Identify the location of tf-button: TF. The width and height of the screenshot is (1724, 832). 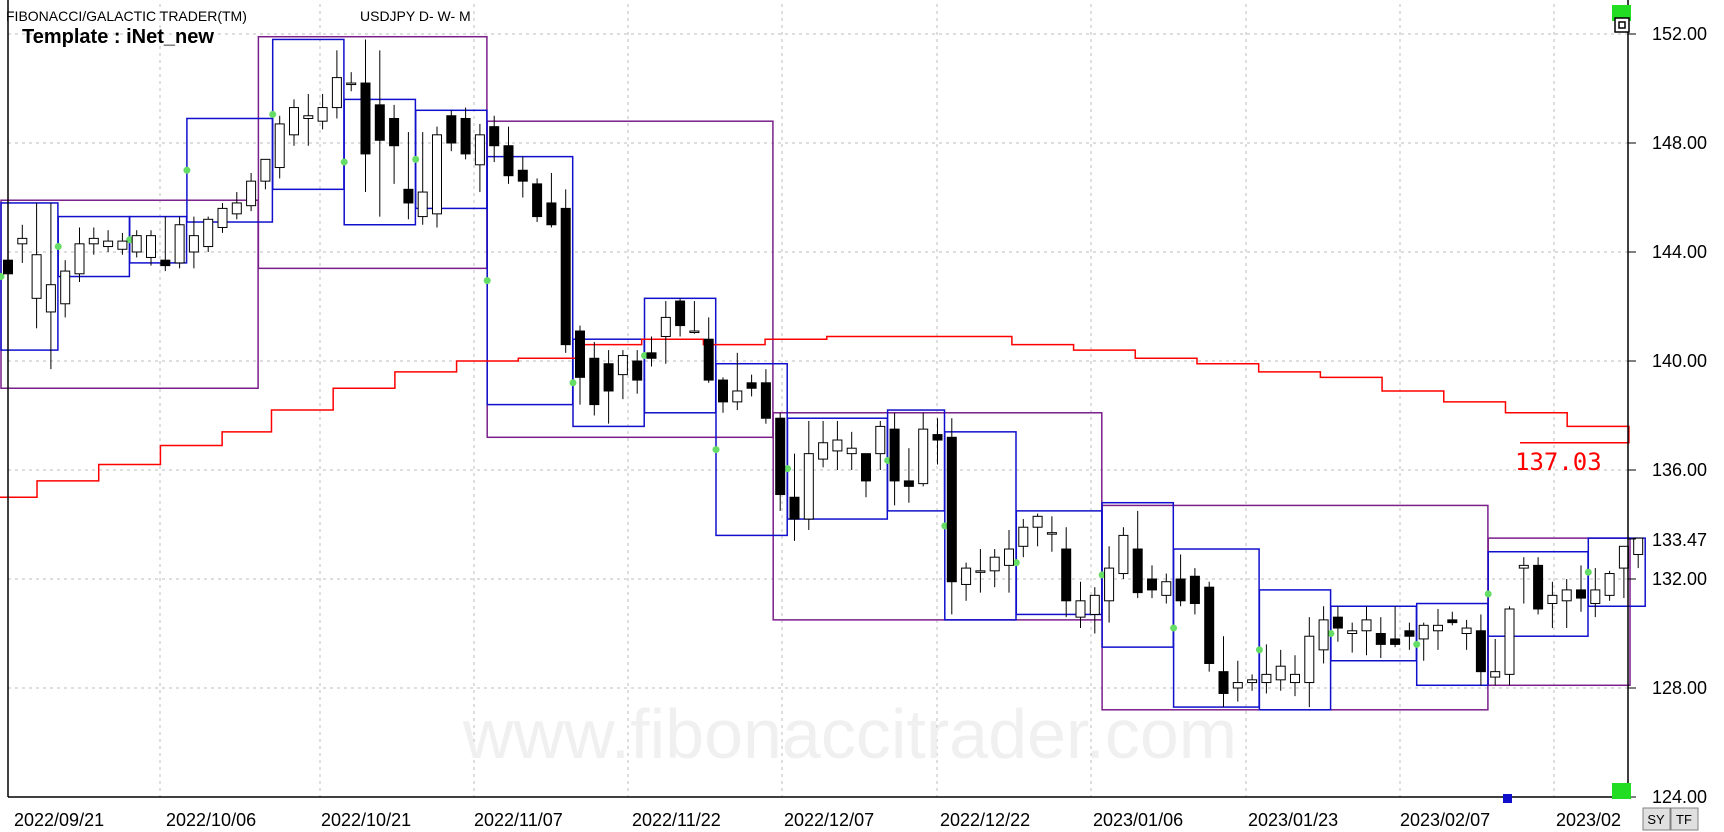
(1684, 819).